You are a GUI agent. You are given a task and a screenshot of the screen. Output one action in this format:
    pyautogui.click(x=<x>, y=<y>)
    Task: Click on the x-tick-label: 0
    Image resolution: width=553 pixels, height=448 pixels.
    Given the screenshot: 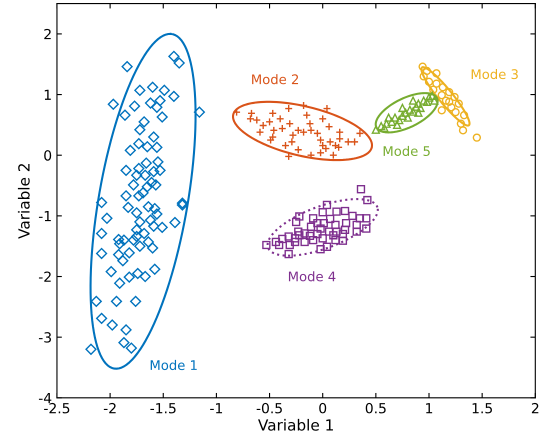 What is the action you would take?
    pyautogui.click(x=322, y=408)
    